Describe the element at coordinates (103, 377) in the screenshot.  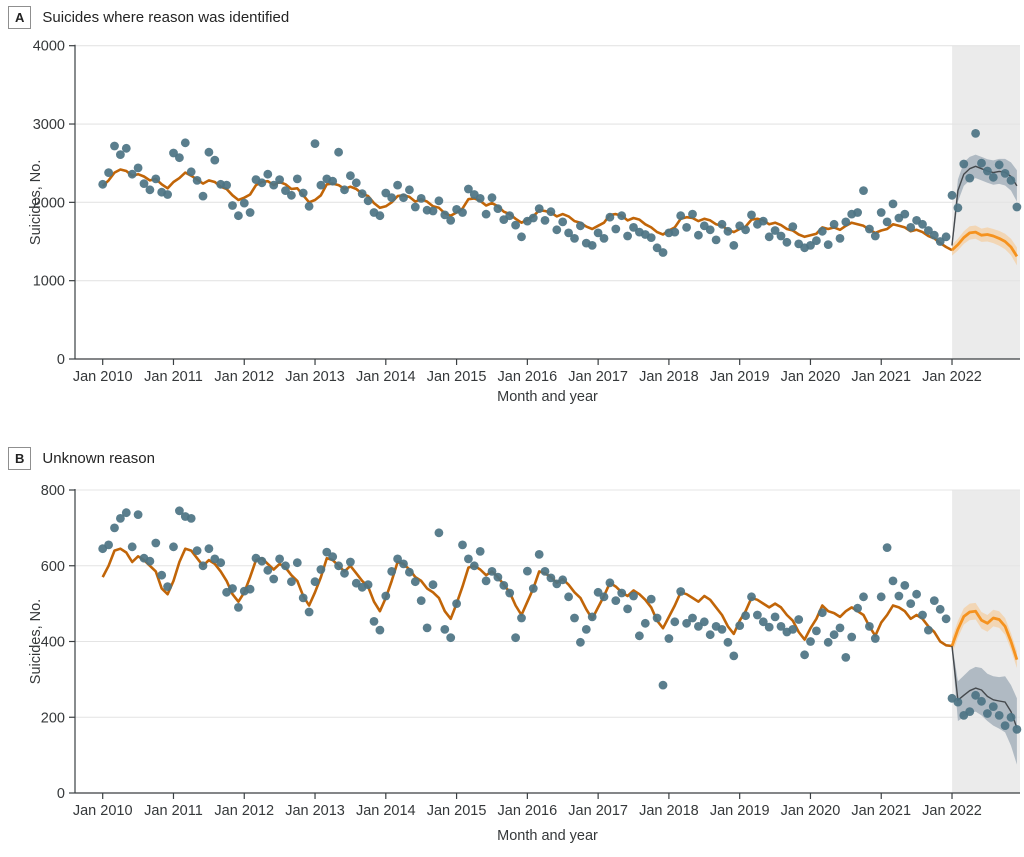
I see `x-tick-label: Jan 2010` at that location.